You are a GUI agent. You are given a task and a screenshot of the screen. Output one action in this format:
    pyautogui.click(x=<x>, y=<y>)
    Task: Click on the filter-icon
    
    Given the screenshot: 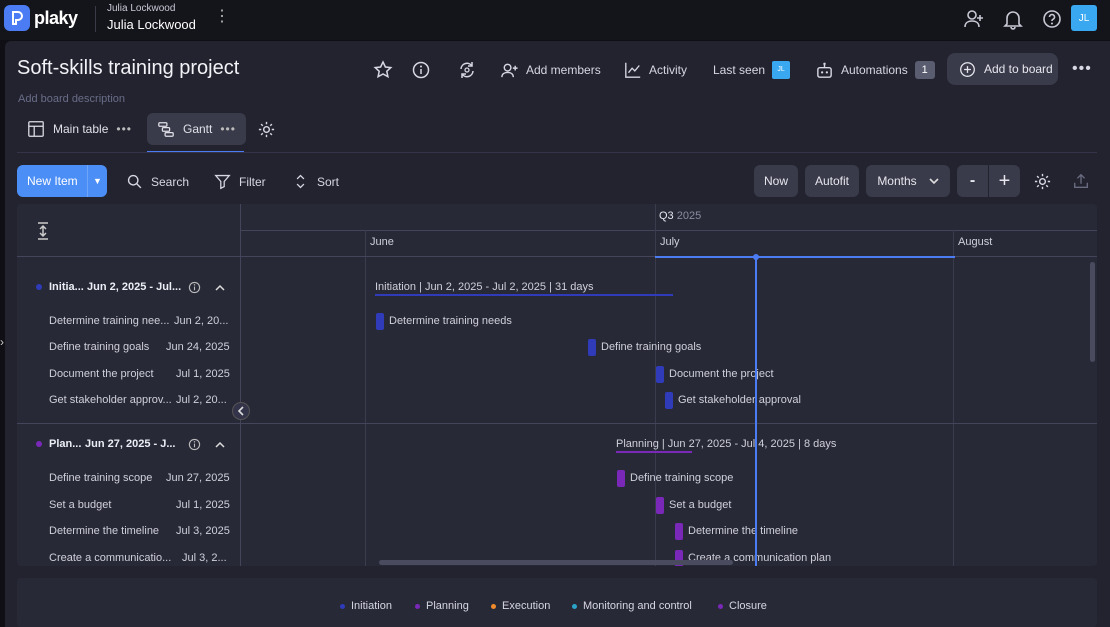 What is the action you would take?
    pyautogui.click(x=222, y=182)
    